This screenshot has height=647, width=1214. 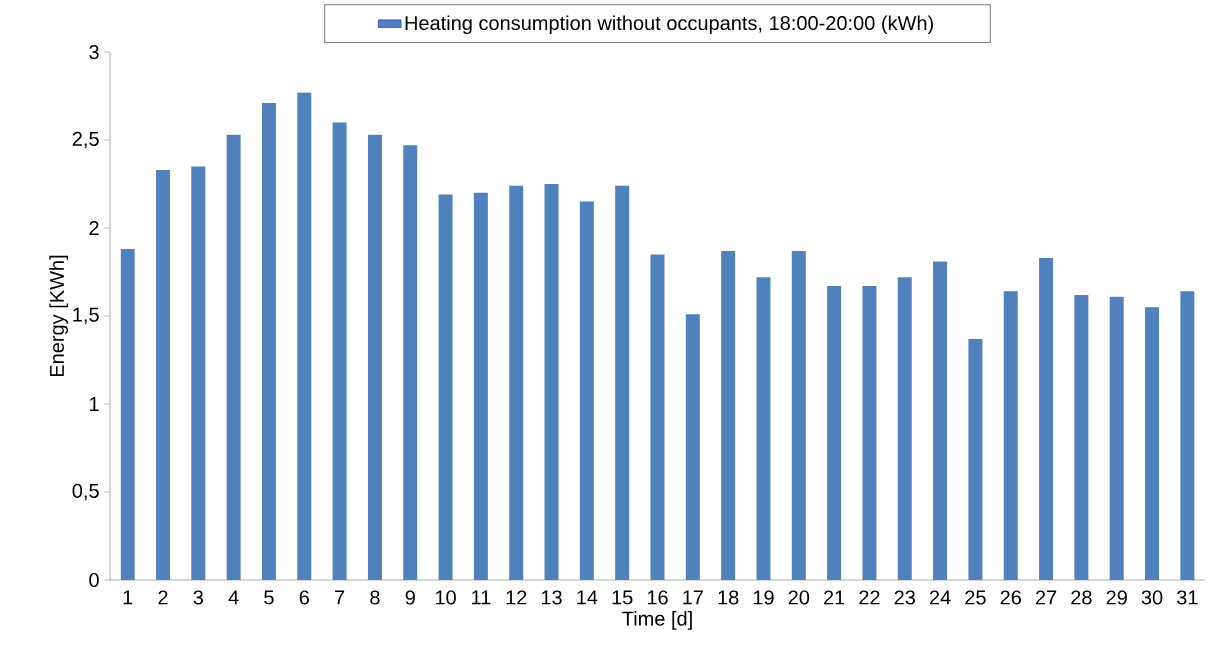 What do you see at coordinates (410, 597) in the screenshot?
I see `x-tick-label: 9` at bounding box center [410, 597].